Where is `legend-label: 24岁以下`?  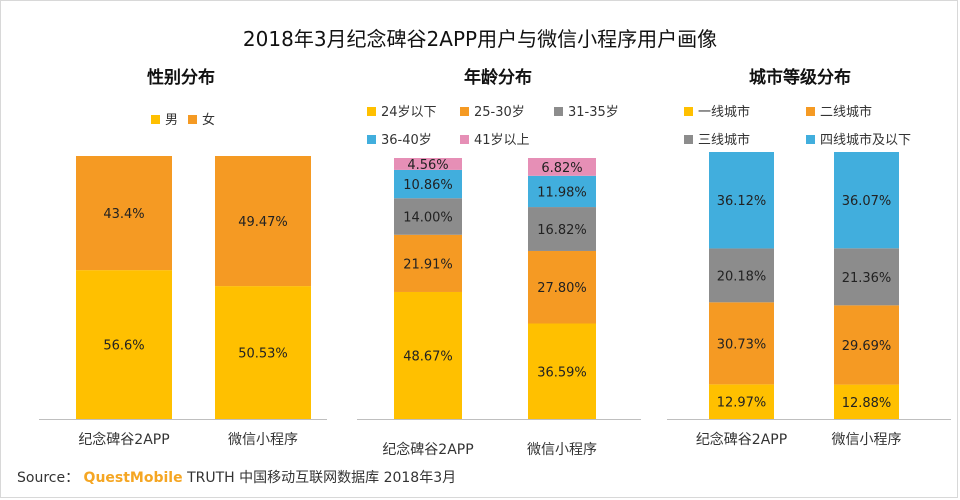 legend-label: 24岁以下 is located at coordinates (409, 112).